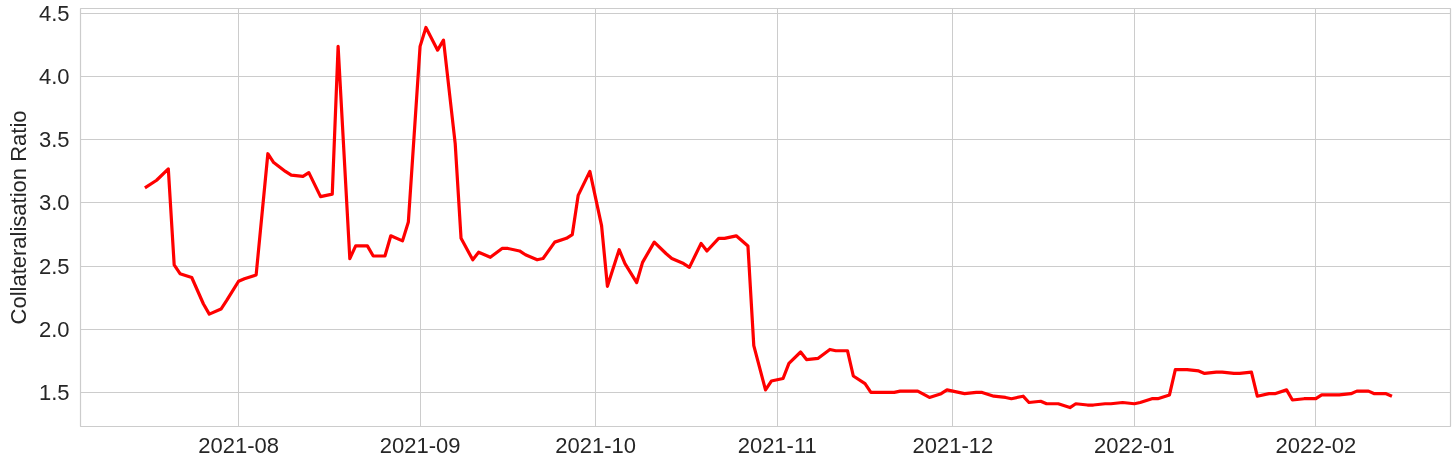  Describe the element at coordinates (54, 329) in the screenshot. I see `y-tick-label: 2.0` at that location.